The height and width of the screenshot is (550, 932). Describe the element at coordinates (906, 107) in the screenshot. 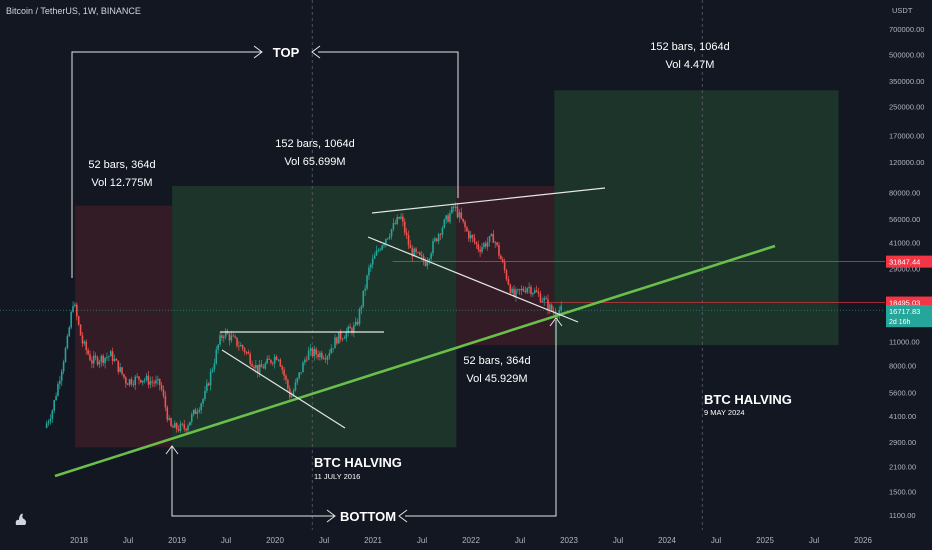

I see `price-tick-label: 250000.00` at that location.